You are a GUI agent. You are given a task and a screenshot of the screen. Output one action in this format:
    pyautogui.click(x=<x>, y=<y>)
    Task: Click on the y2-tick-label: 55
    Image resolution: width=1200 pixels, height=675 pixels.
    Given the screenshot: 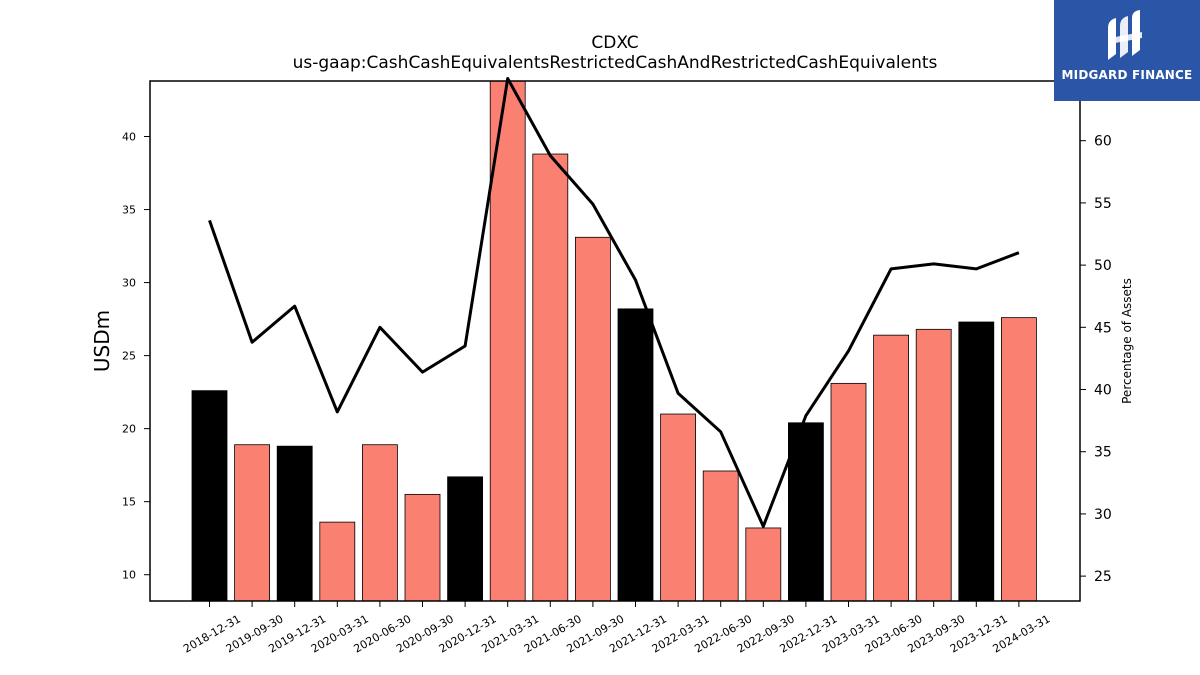 What is the action you would take?
    pyautogui.click(x=1103, y=204)
    